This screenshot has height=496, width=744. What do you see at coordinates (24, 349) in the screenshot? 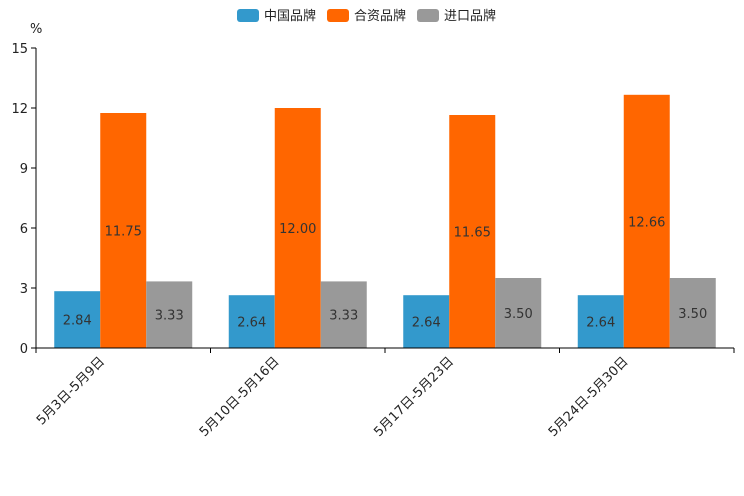
I see `y-tick-label: 0` at bounding box center [24, 349].